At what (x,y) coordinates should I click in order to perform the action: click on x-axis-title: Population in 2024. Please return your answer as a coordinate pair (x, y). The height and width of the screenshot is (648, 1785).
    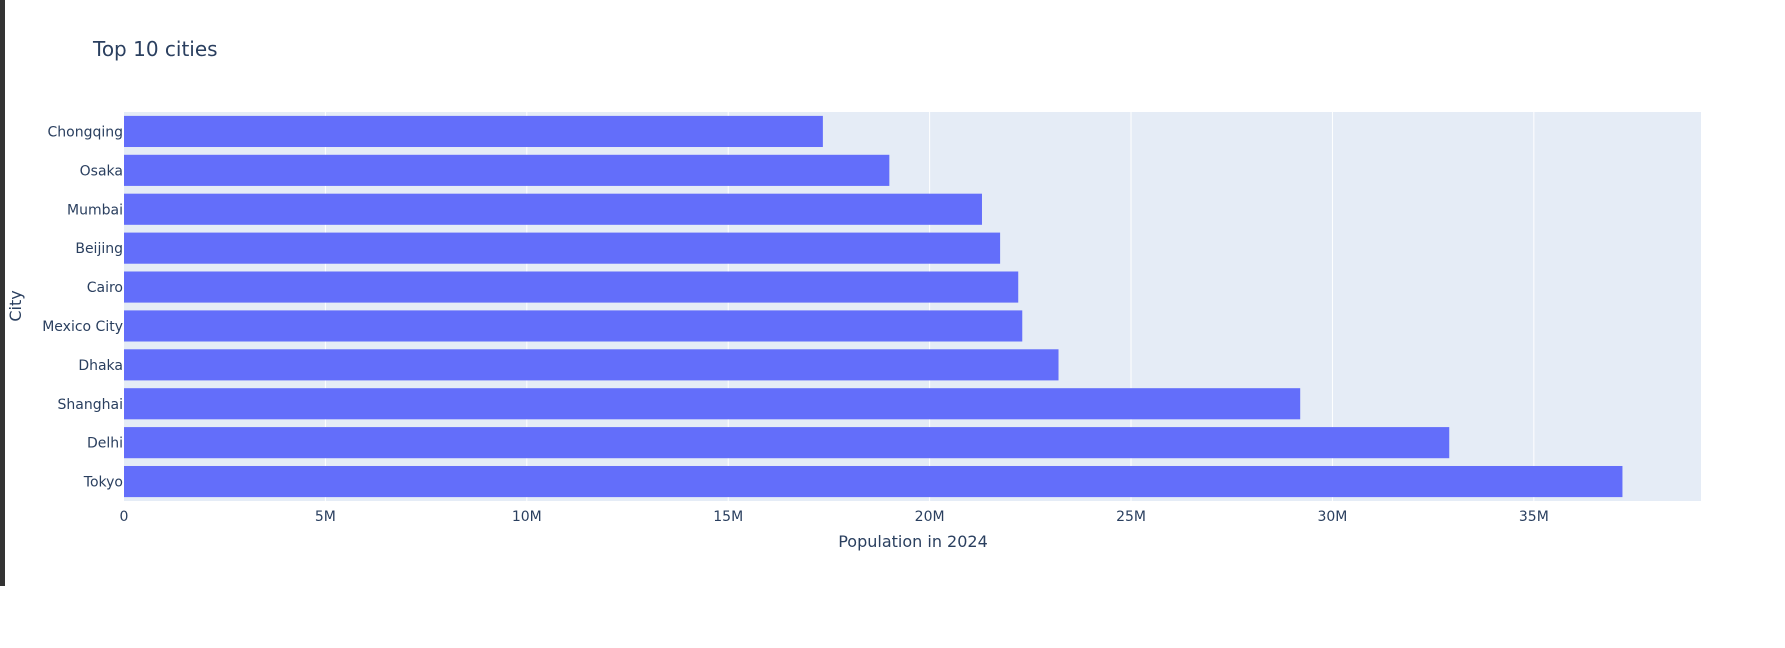
    Looking at the image, I should click on (913, 541).